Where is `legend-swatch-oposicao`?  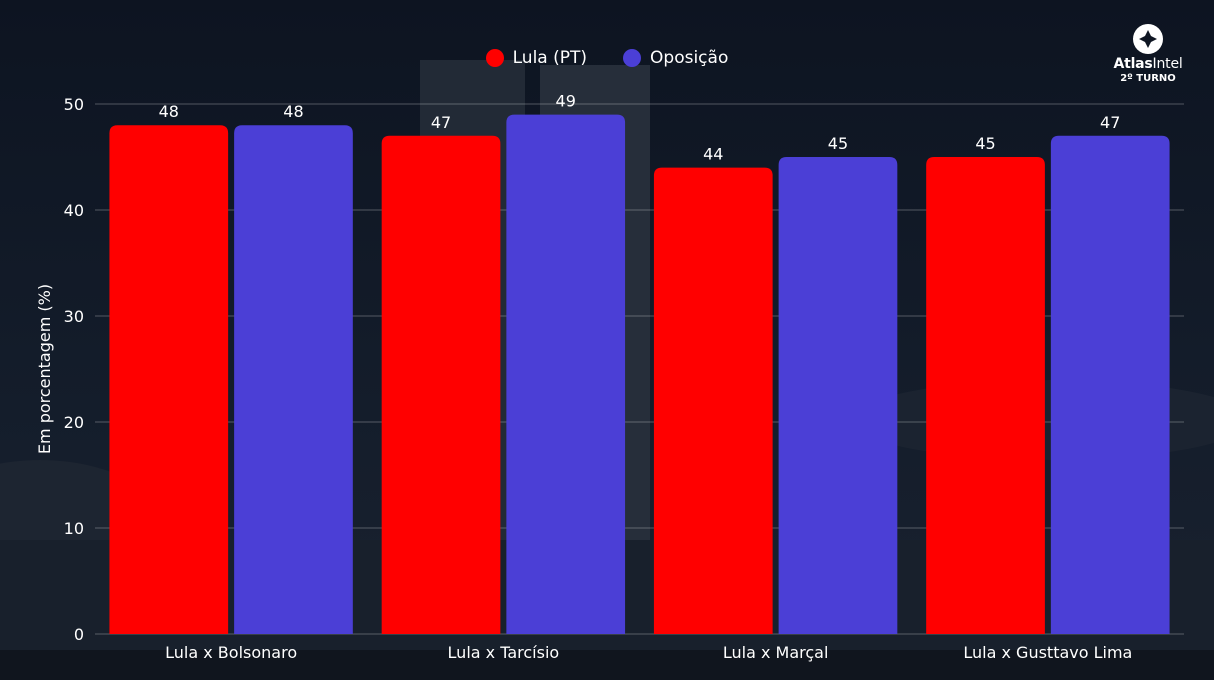 legend-swatch-oposicao is located at coordinates (632, 58).